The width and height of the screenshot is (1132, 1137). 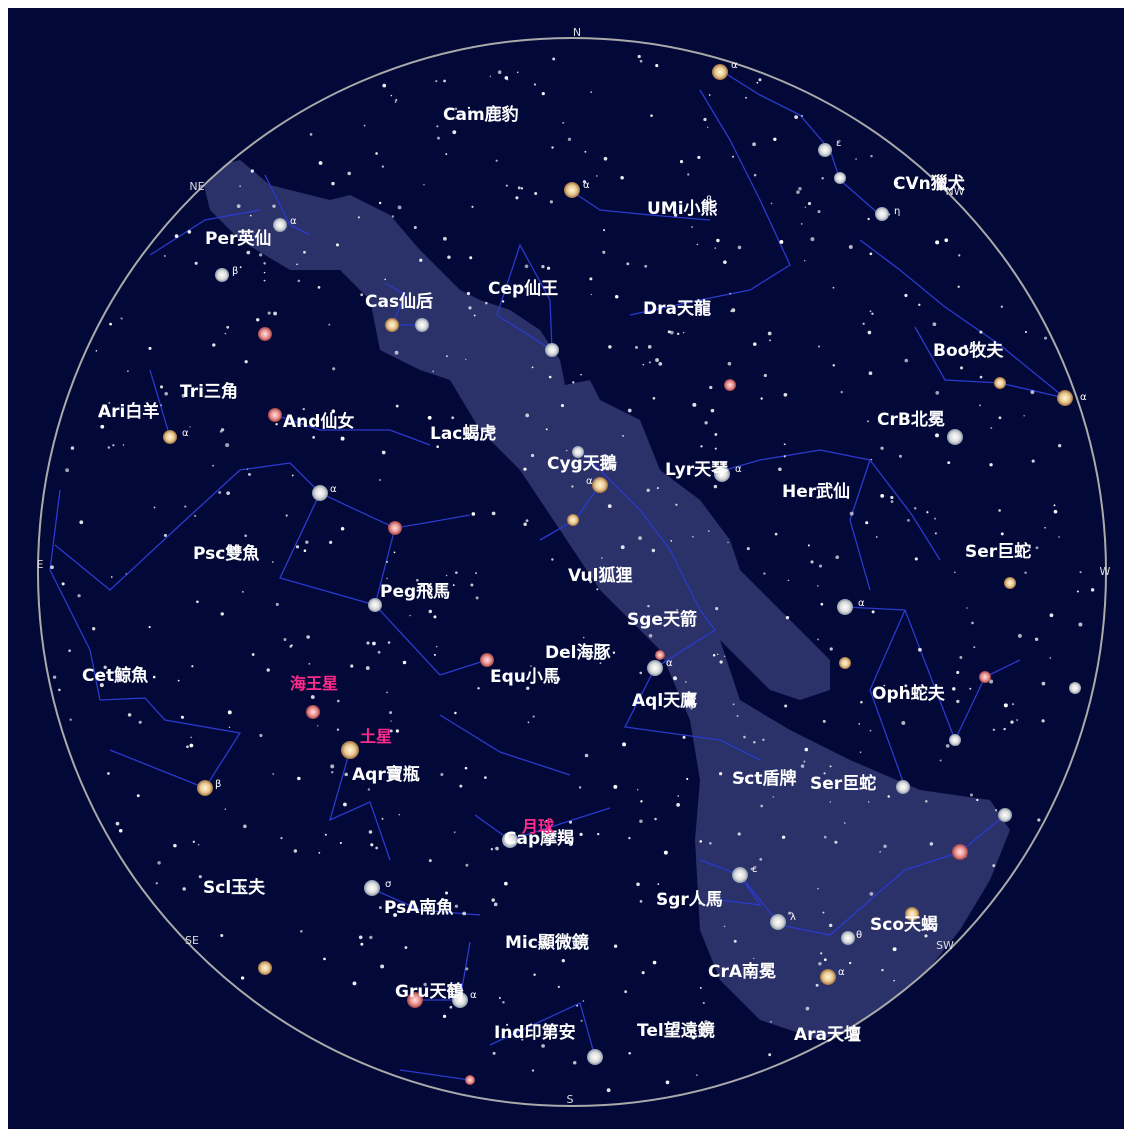 What do you see at coordinates (764, 778) in the screenshot?
I see `constellation-label: Sct盾牌` at bounding box center [764, 778].